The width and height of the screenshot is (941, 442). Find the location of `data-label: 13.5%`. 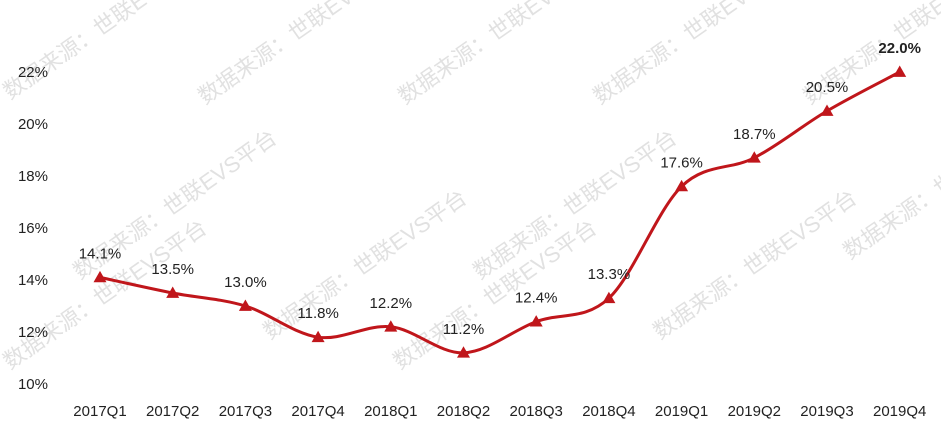

data-label: 13.5% is located at coordinates (172, 269).